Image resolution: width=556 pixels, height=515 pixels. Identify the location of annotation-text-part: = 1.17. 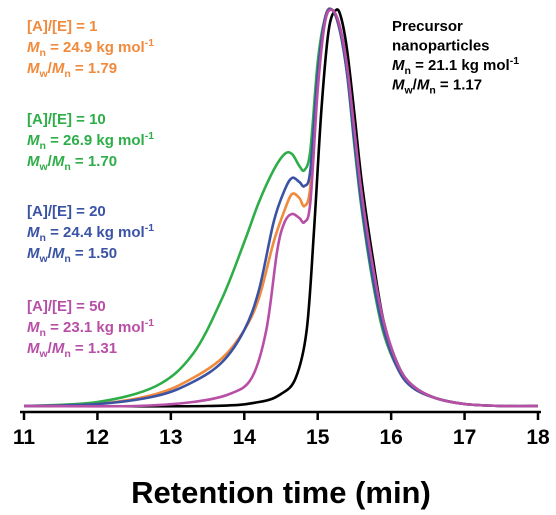
(459, 85).